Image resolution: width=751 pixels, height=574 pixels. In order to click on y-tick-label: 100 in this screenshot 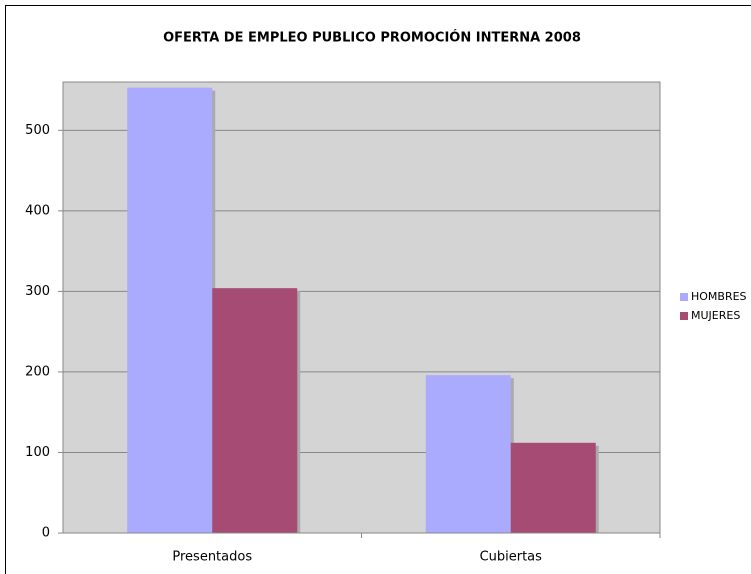, I will do `click(37, 452)`.